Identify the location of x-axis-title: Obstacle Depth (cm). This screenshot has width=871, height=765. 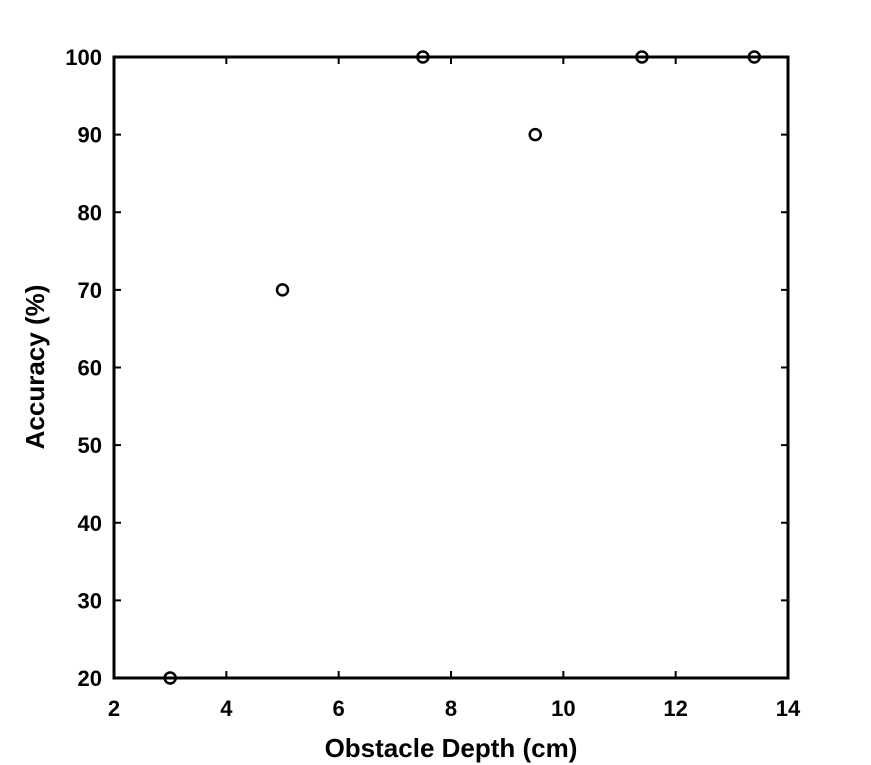
(451, 748).